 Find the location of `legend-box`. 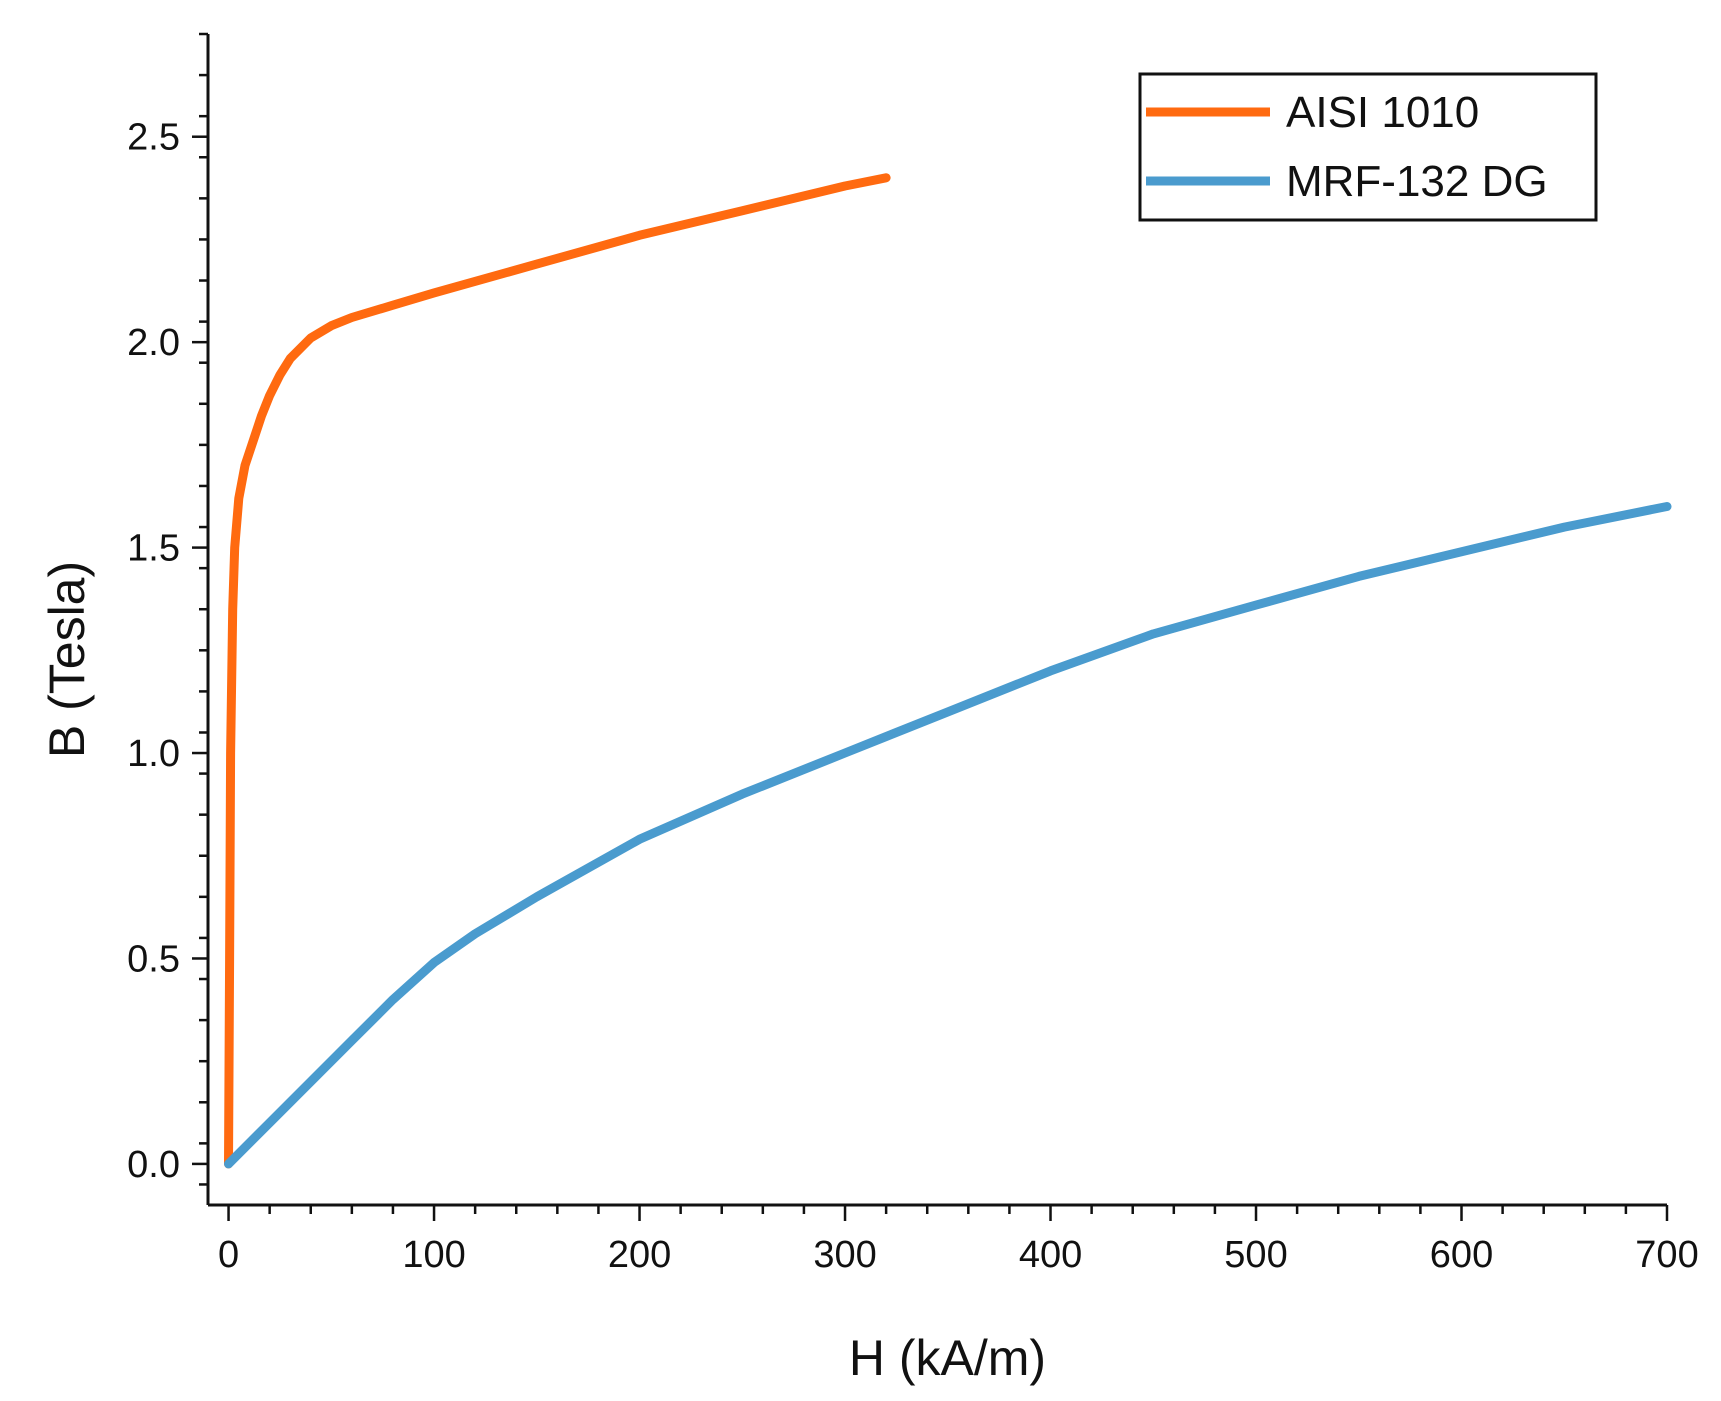

legend-box is located at coordinates (1368, 147).